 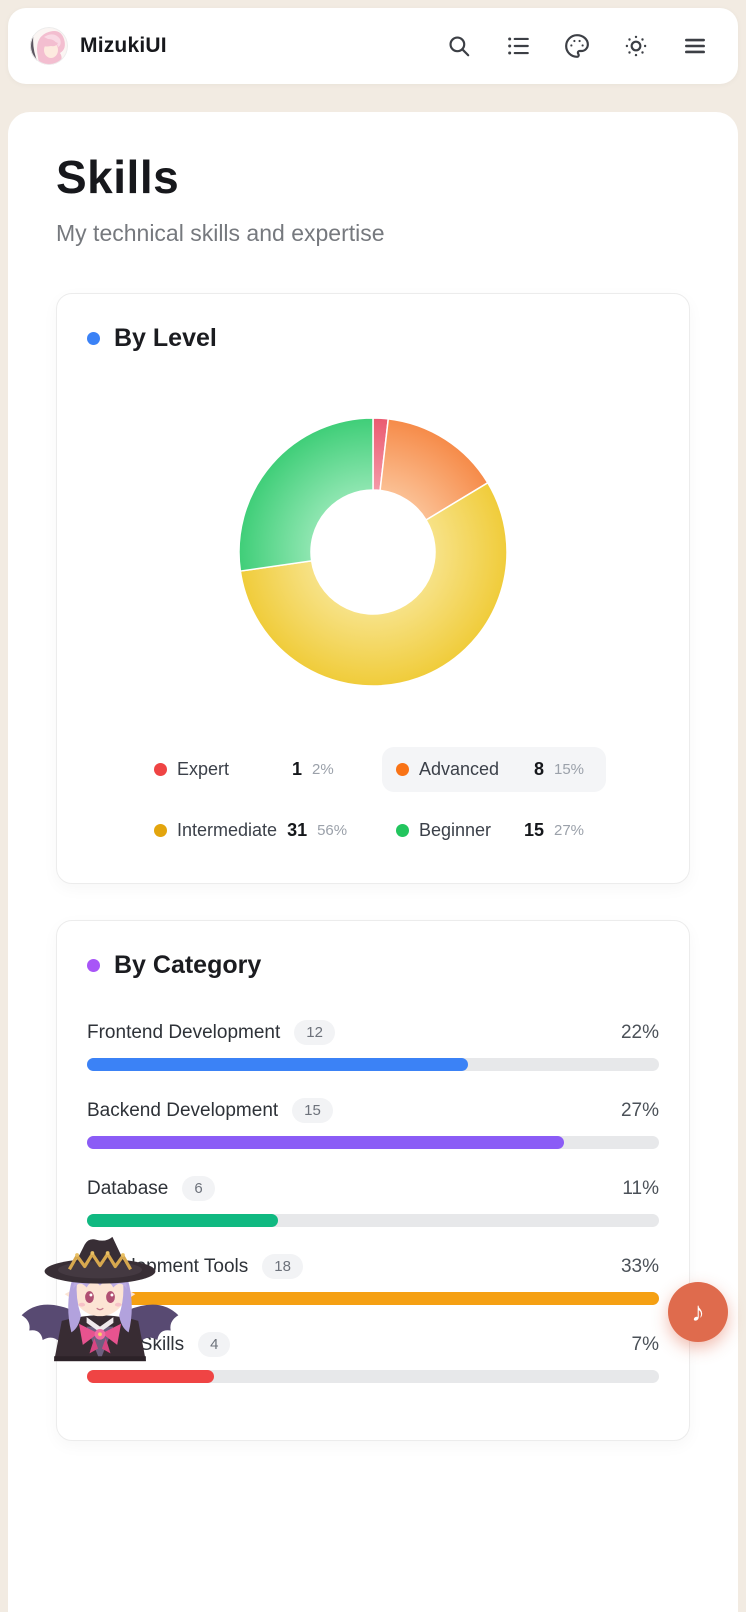 I want to click on legend-dot-expert, so click(x=160, y=769).